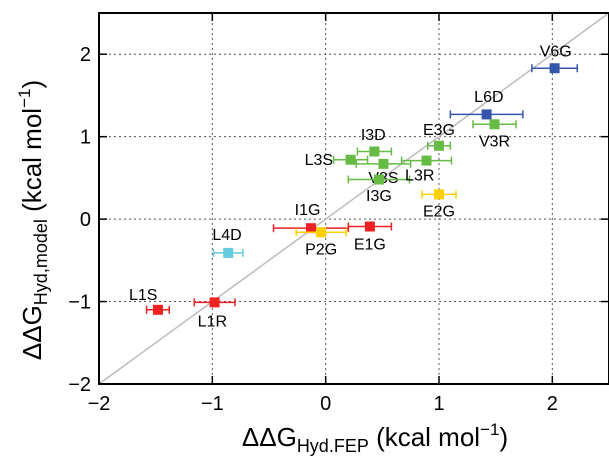 This screenshot has height=460, width=609. Describe the element at coordinates (85, 138) in the screenshot. I see `y-tick-label: 1` at that location.